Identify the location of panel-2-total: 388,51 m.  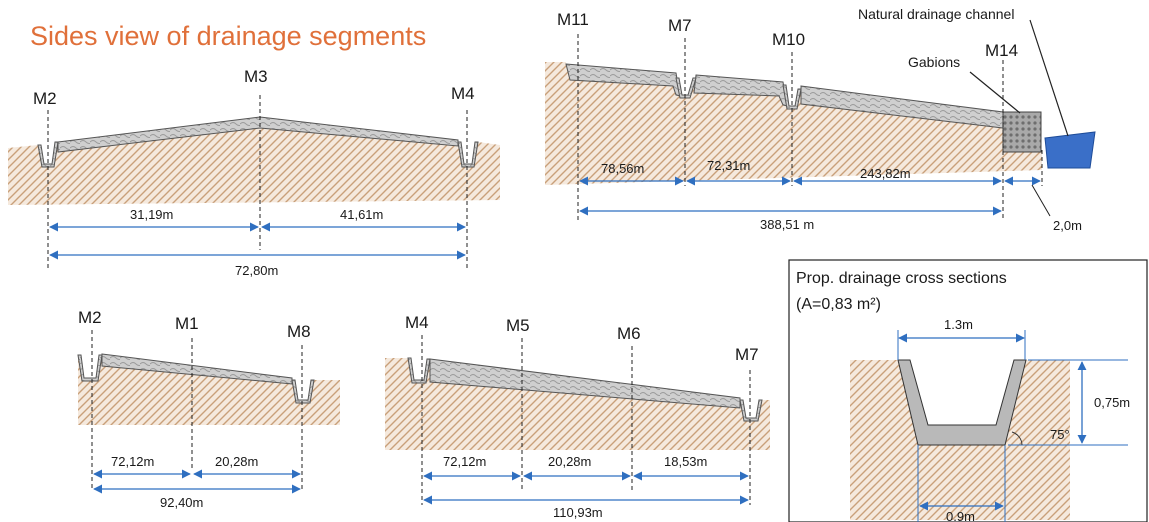
(787, 224).